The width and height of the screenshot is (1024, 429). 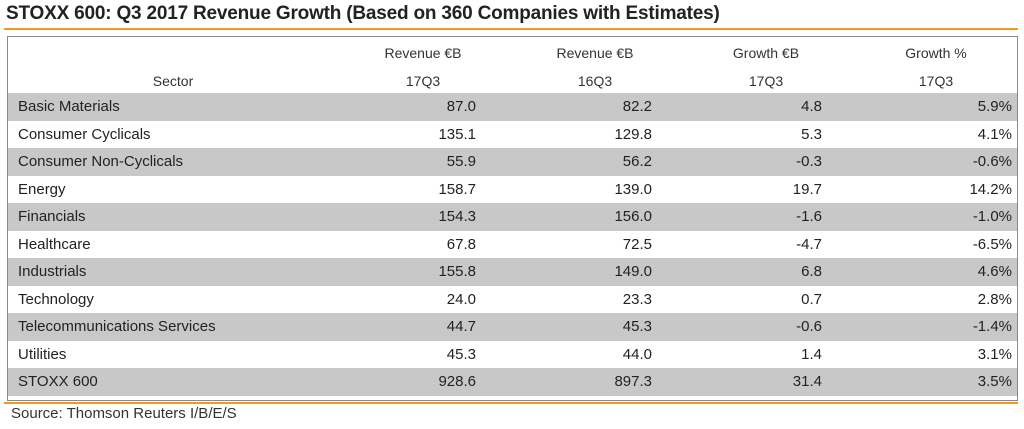 What do you see at coordinates (992, 216) in the screenshot?
I see `growth-pct-cell: -1.0%` at bounding box center [992, 216].